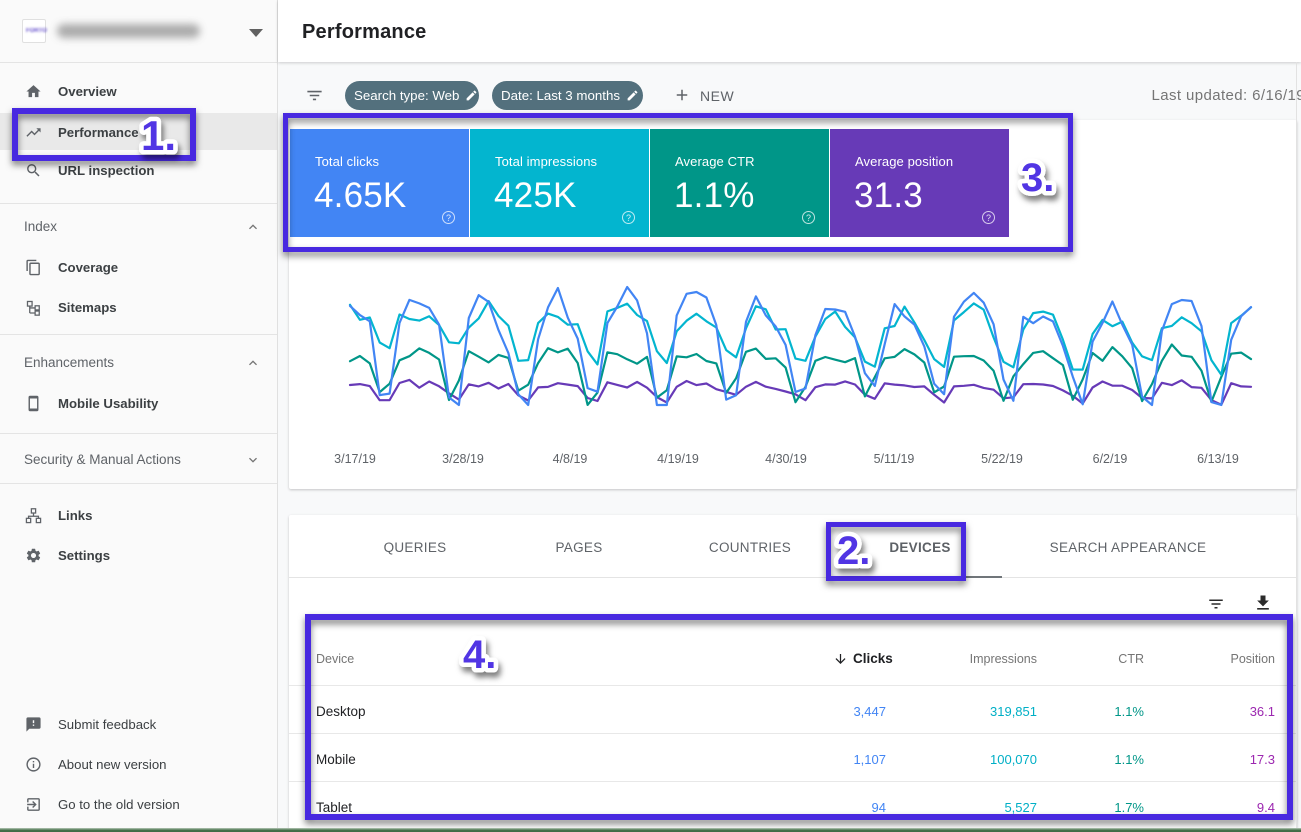 This screenshot has width=1301, height=832. What do you see at coordinates (853, 551) in the screenshot?
I see `svg-text: 2.` at bounding box center [853, 551].